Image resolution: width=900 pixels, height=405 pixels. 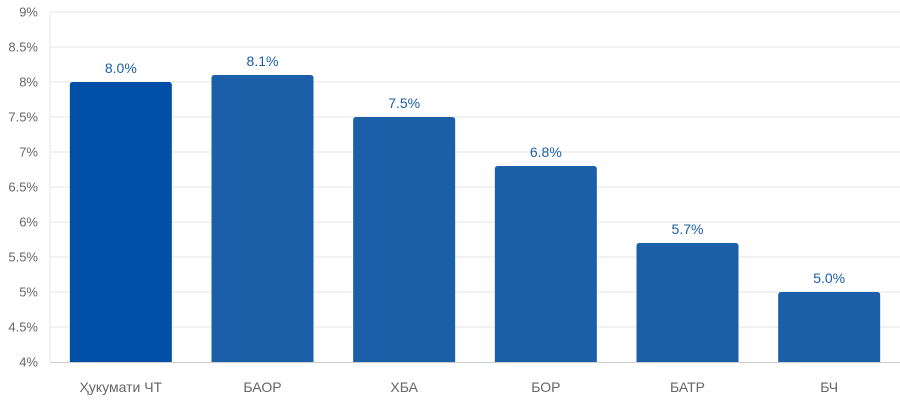 I want to click on y-tick-label: 8.5%, so click(x=23, y=47).